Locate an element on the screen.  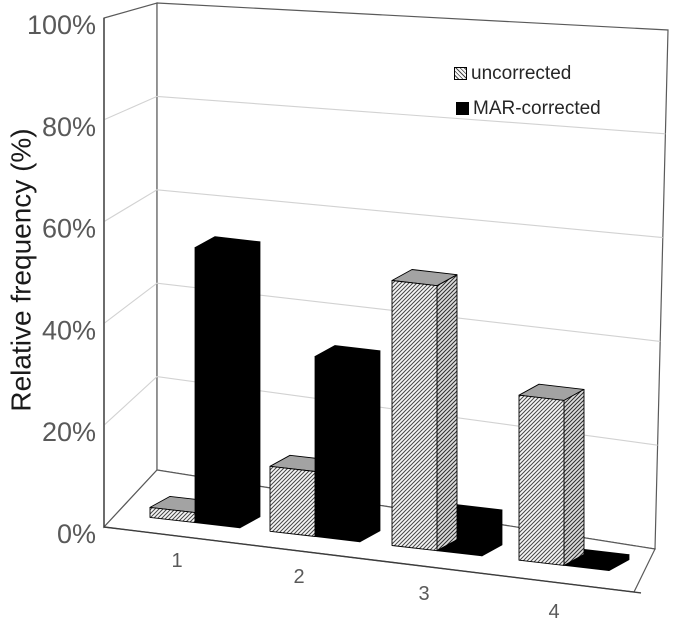
y-tick-label-40%: 40% is located at coordinates (69, 330).